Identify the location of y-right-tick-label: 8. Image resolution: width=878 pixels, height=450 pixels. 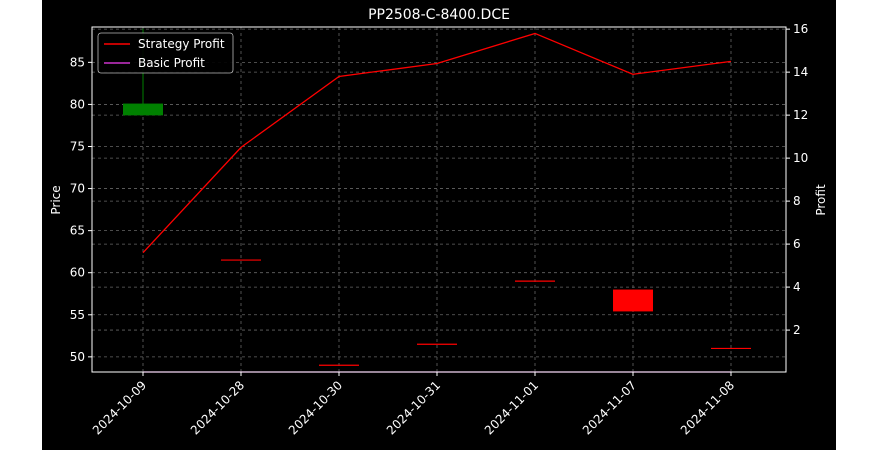
(797, 201).